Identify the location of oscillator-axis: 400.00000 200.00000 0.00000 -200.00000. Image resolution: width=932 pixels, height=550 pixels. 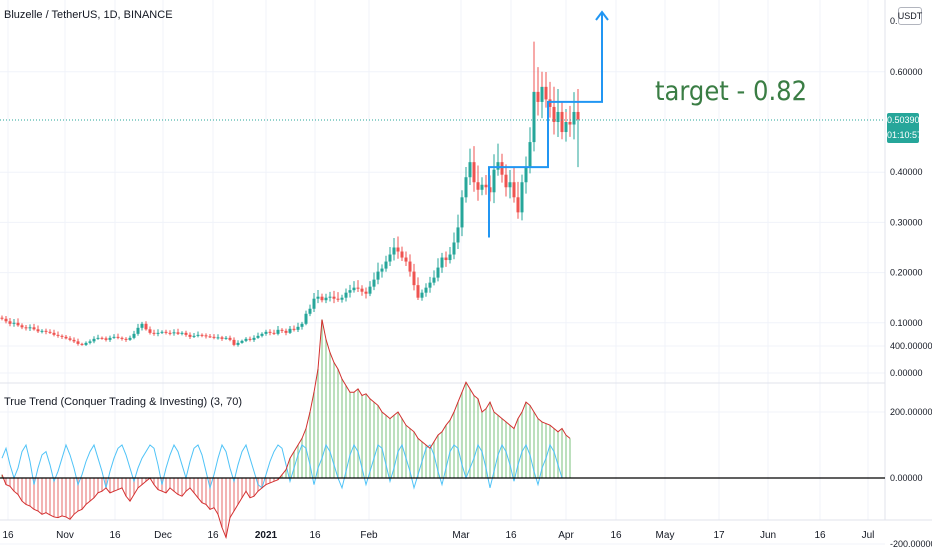
(911, 445).